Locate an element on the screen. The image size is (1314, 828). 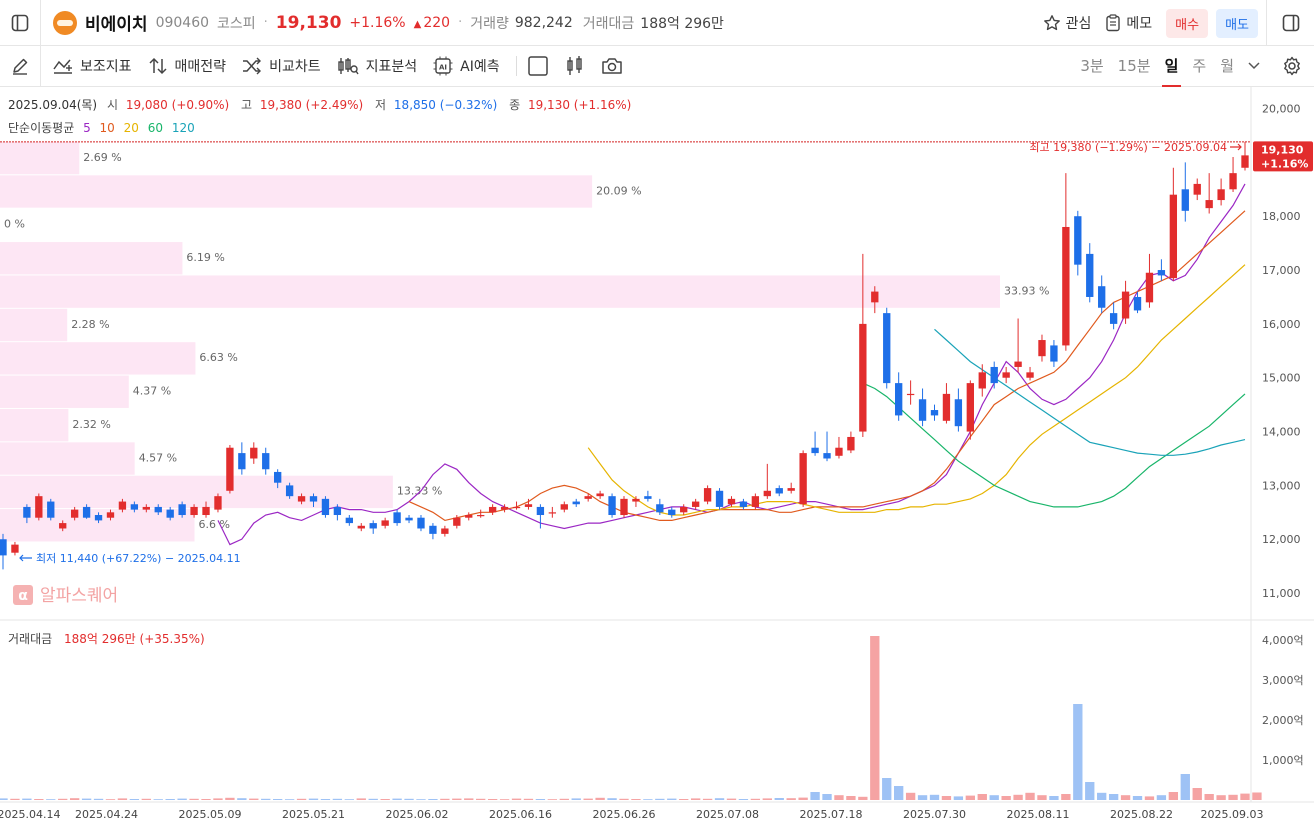
ma-legend: 단순이동평균 5 10 20 60 120 is located at coordinates (101, 128).